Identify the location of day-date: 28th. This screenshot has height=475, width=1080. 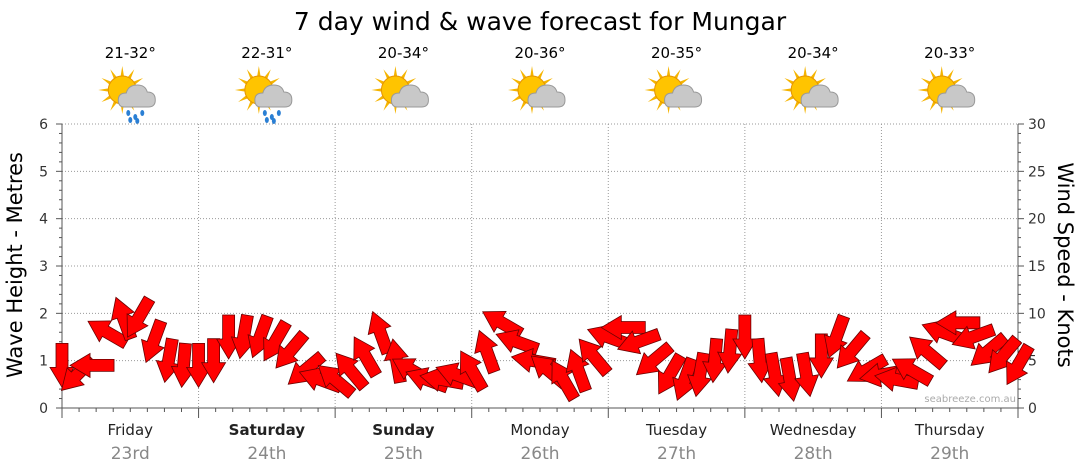
(813, 454).